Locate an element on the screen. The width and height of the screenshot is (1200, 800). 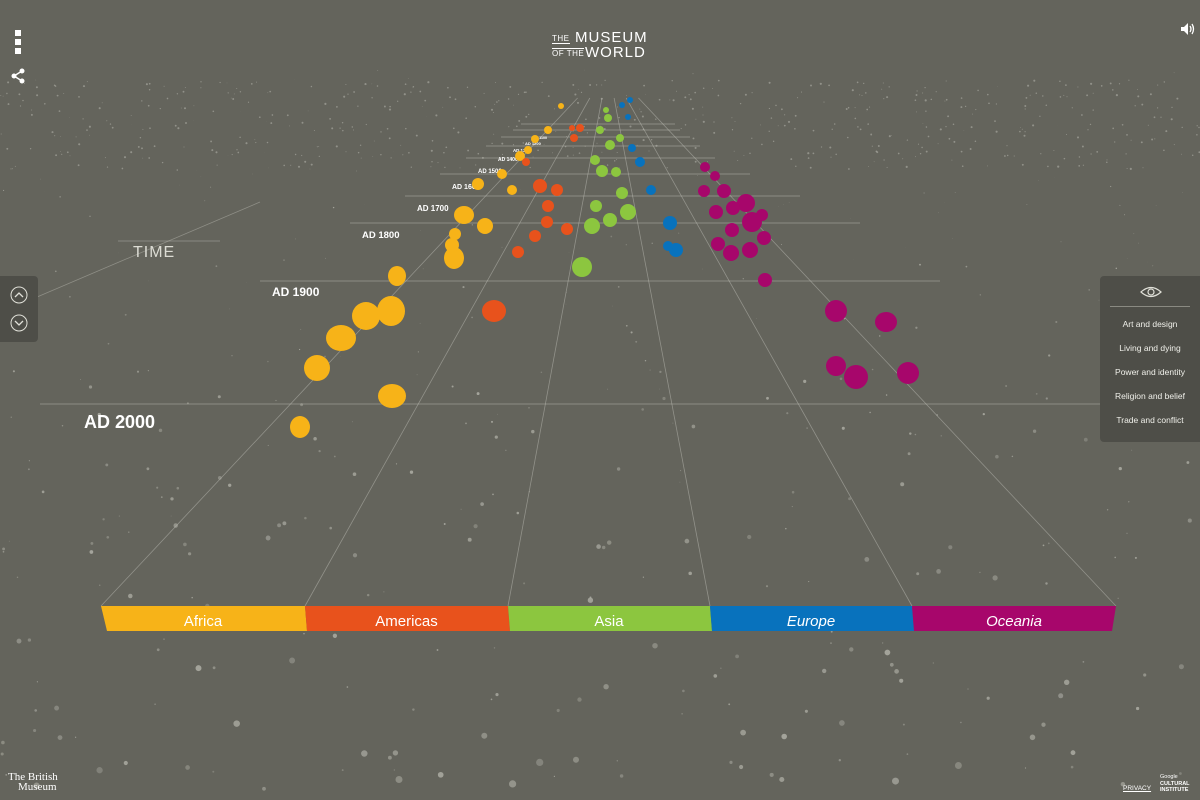
speaker-icon is located at coordinates (1188, 29).